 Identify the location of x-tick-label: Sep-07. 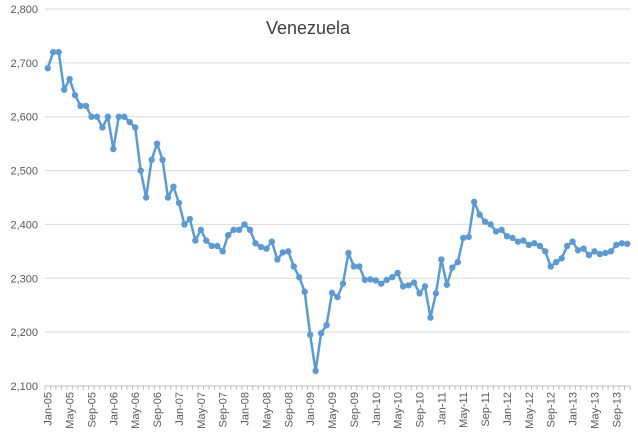
(224, 409).